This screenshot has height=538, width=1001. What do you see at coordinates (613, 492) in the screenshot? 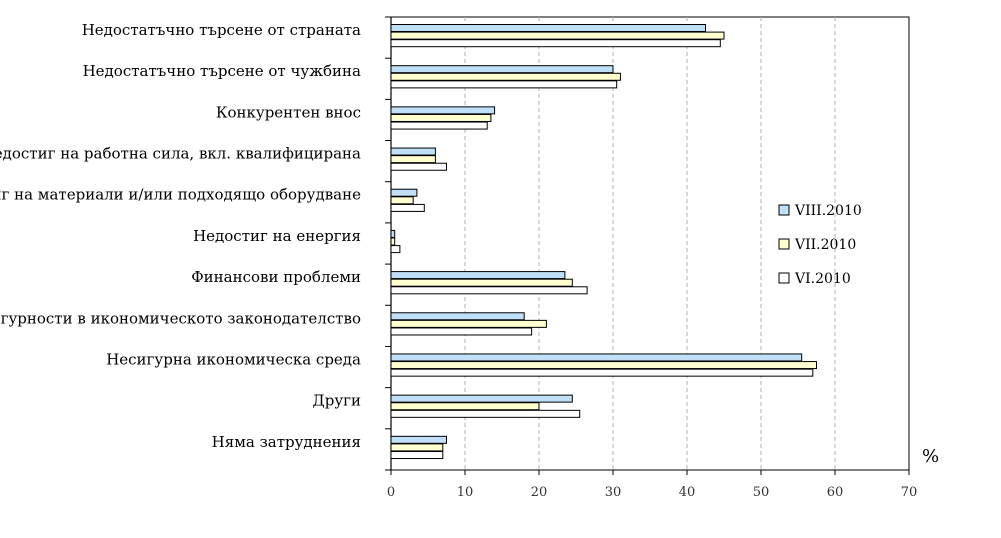
I see `x-tick-label-30: 30` at bounding box center [613, 492].